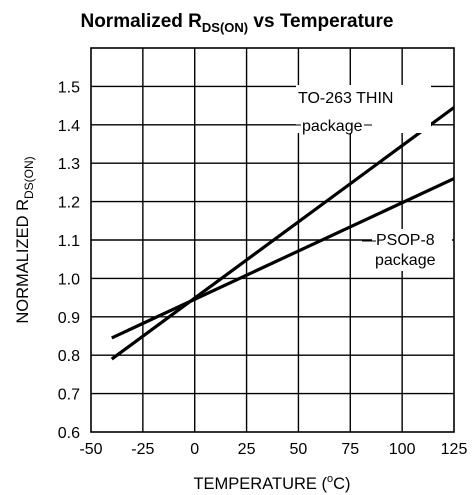 The height and width of the screenshot is (495, 474). I want to click on y-tick-label: 1.2, so click(69, 203).